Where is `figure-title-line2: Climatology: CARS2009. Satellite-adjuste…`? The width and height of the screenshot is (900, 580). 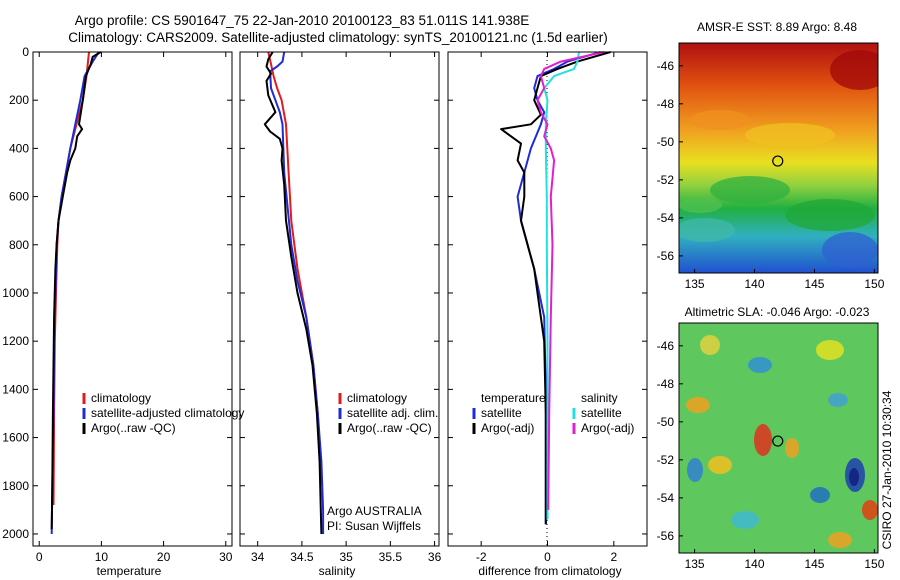
figure-title-line2: Climatology: CARS2009. Satellite-adjuste… is located at coordinates (338, 37).